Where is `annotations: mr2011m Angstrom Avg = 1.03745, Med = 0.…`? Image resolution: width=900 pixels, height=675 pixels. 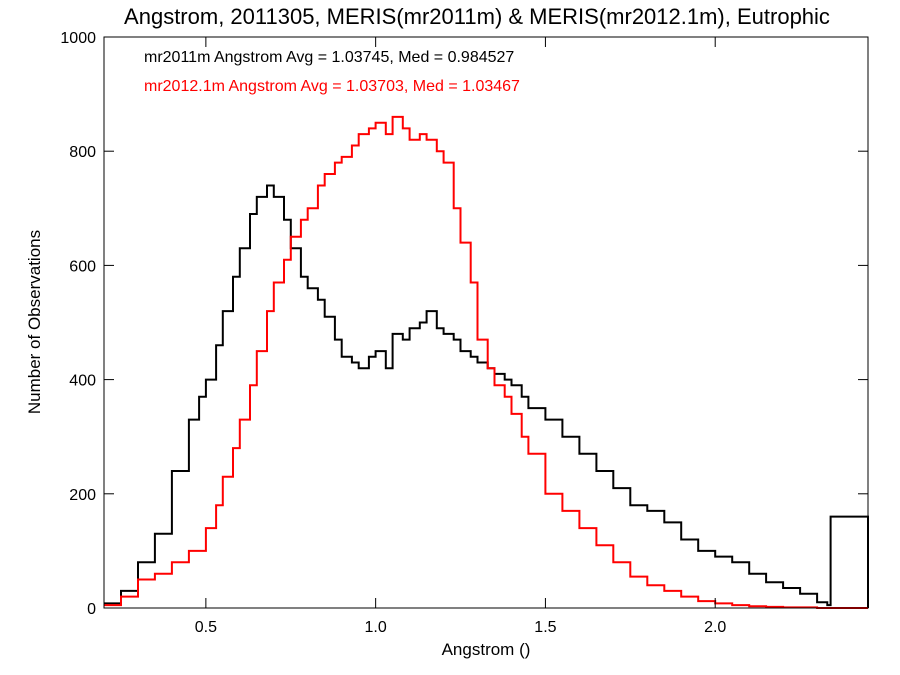 annotations: mr2011m Angstrom Avg = 1.03745, Med = 0.… is located at coordinates (332, 72).